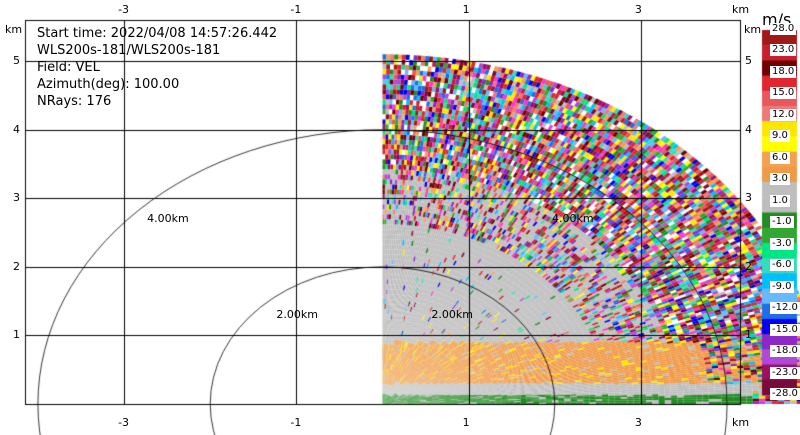 Image resolution: width=800 pixels, height=435 pixels. Describe the element at coordinates (780, 200) in the screenshot. I see `colorbar-tick-label: 1.0` at that location.